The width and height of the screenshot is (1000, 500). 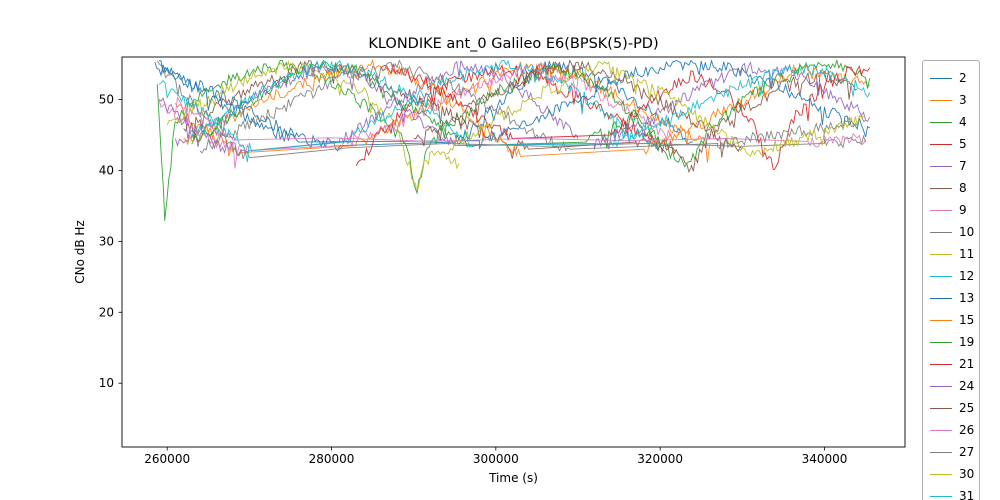 What do you see at coordinates (963, 78) in the screenshot?
I see `legend-label: 2` at bounding box center [963, 78].